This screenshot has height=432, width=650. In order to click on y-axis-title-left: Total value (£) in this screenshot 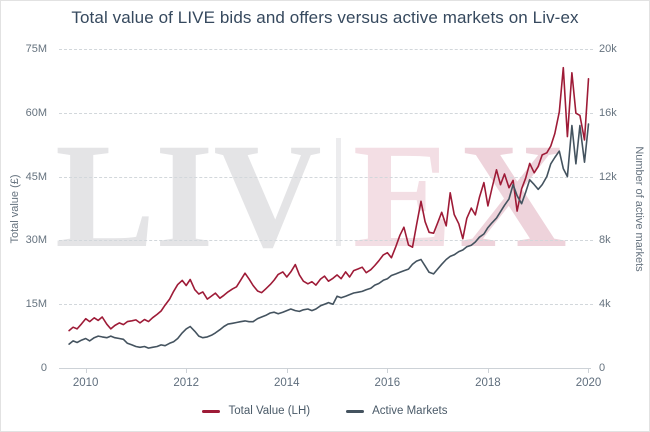, I will do `click(15, 209)`.